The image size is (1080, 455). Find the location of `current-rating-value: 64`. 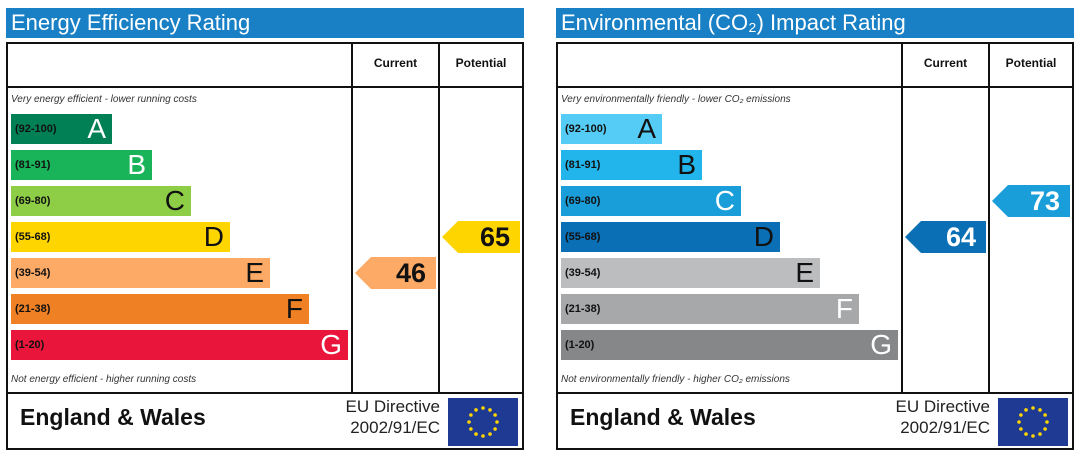

current-rating-value: 64 is located at coordinates (960, 237).